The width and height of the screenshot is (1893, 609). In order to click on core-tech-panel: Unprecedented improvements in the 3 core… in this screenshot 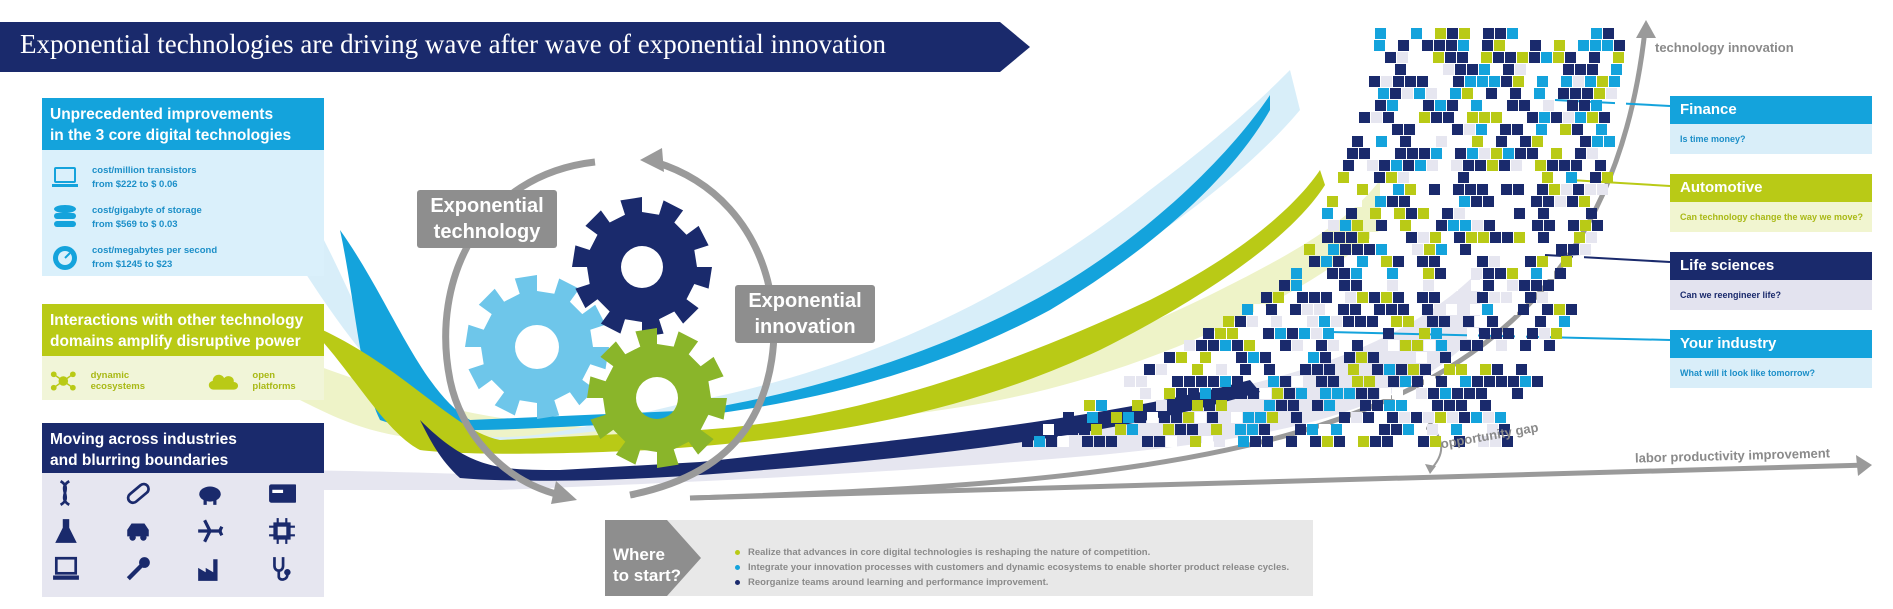, I will do `click(183, 187)`.